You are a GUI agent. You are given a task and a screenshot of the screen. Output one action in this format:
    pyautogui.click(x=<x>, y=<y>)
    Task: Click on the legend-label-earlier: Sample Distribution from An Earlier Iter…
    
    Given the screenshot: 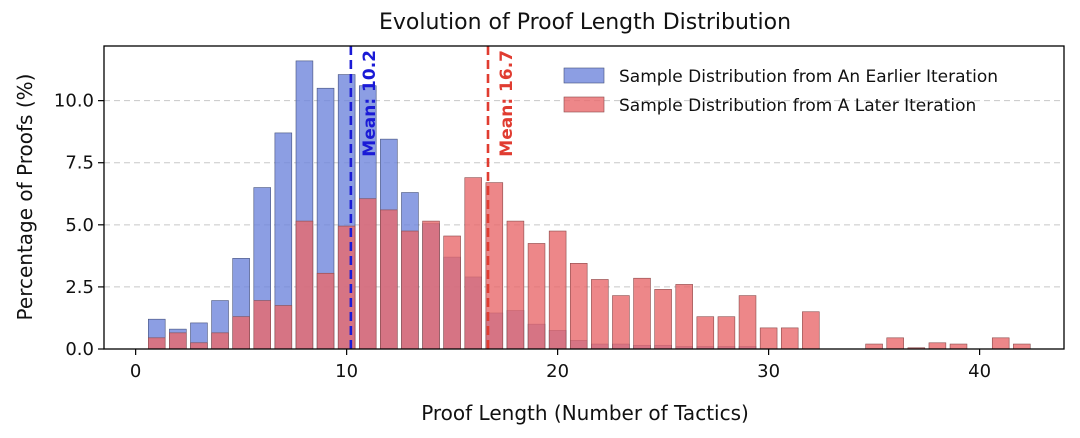 What is the action you would take?
    pyautogui.click(x=808, y=77)
    